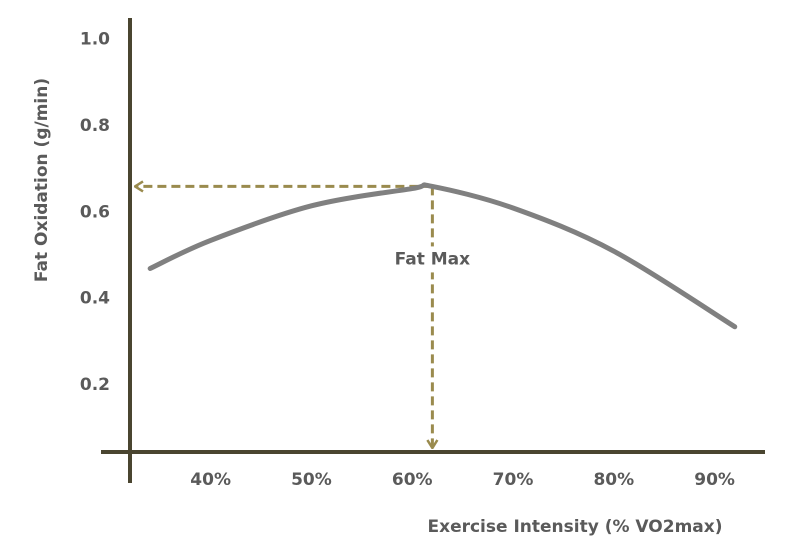 The width and height of the screenshot is (800, 553). I want to click on y-axis-label: Fat Oxidation (g/min), so click(42, 180).